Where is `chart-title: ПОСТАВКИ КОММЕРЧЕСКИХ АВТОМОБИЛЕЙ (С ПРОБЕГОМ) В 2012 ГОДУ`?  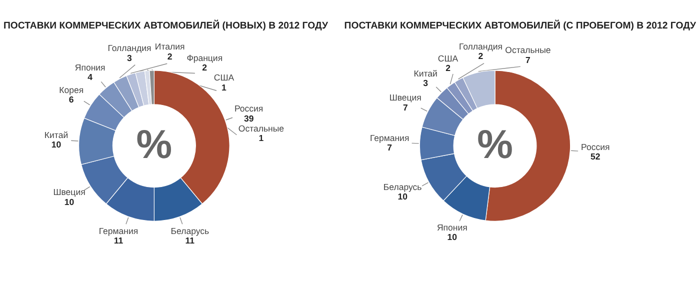
chart-title: ПОСТАВКИ КОММЕРЧЕСКИХ АВТОМОБИЛЕЙ (С ПРОБЕГОМ) В 2012 ГОДУ is located at coordinates (521, 25).